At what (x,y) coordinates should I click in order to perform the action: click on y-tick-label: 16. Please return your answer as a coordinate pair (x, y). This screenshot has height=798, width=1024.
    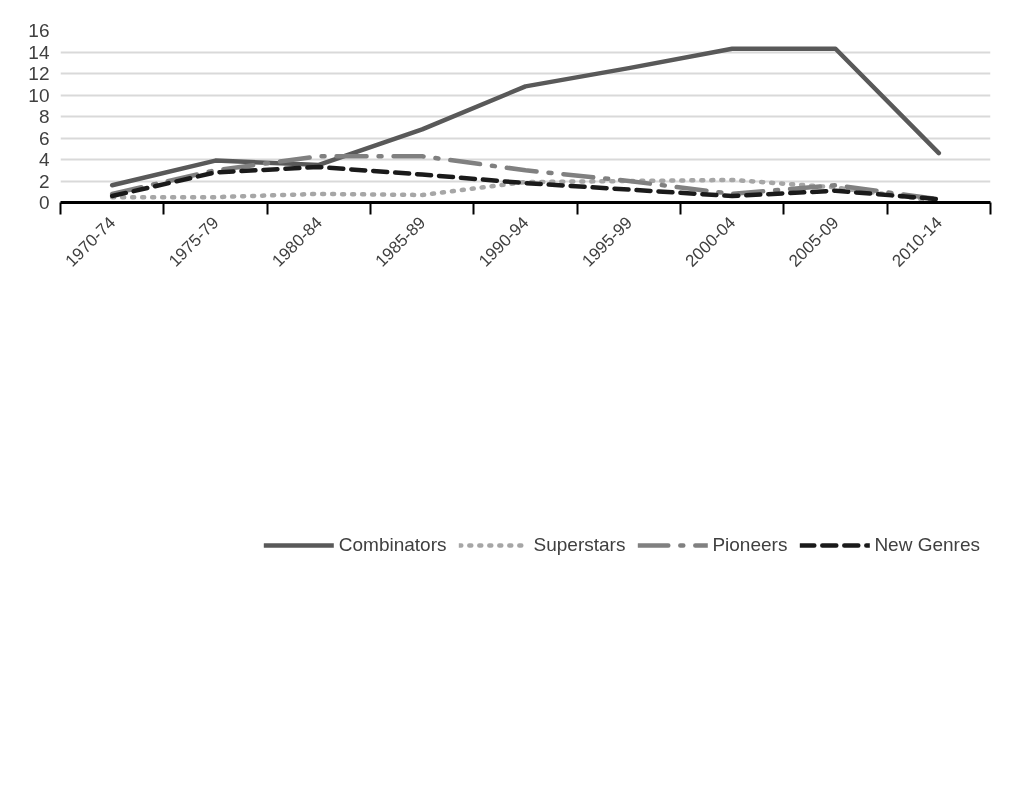
    Looking at the image, I should click on (39, 30).